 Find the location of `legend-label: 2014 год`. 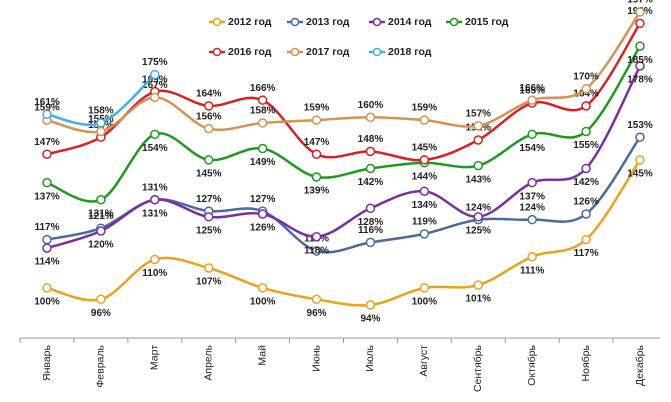

legend-label: 2014 год is located at coordinates (410, 22).